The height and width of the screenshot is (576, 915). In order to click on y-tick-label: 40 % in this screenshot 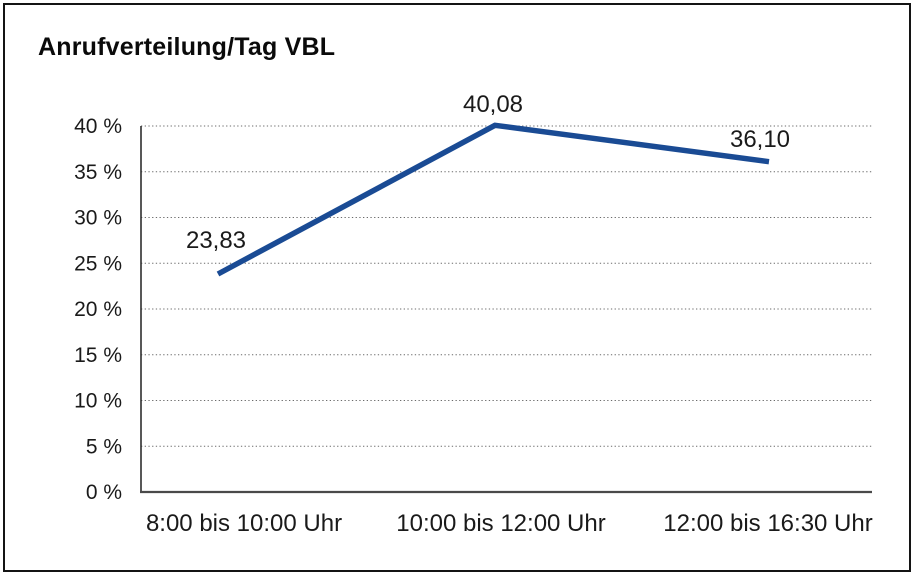, I will do `click(98, 126)`.